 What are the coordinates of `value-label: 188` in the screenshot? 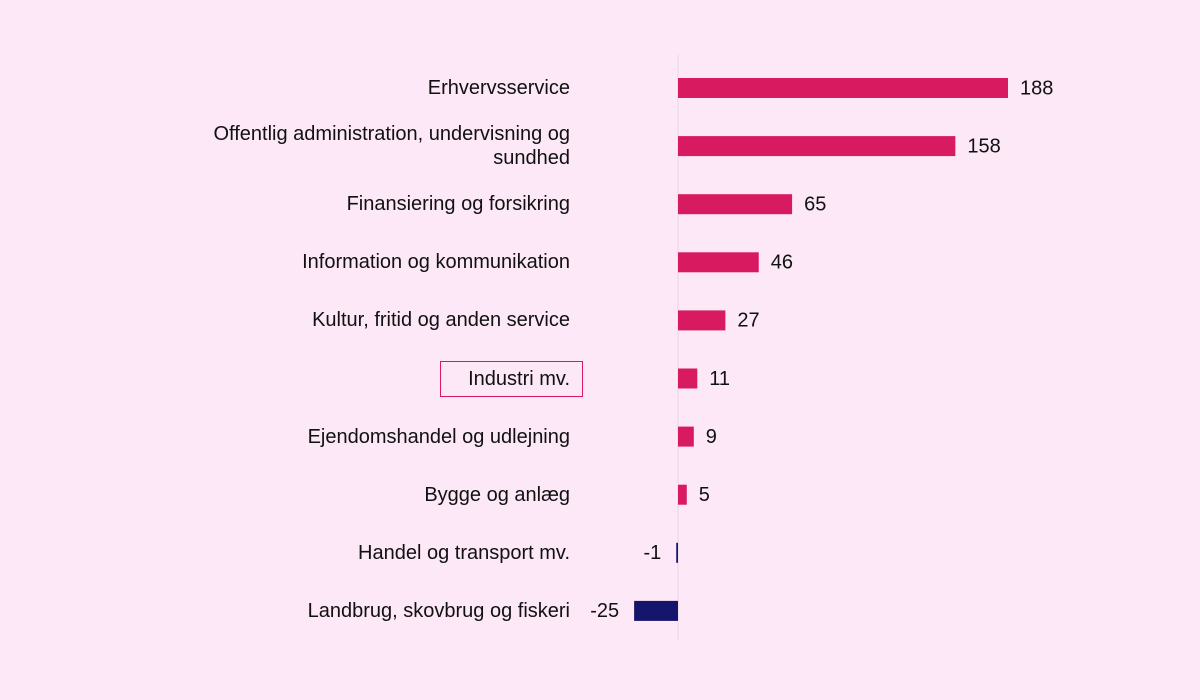 It's located at (1036, 88).